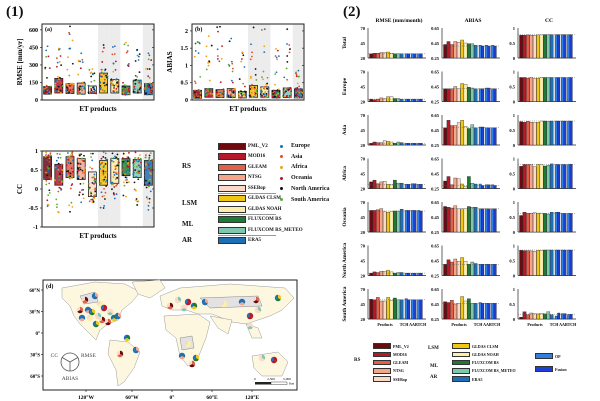 This screenshot has height=401, width=600. What do you see at coordinates (399, 20) in the screenshot?
I see `metric-header: RMSE (mm/month)` at bounding box center [399, 20].